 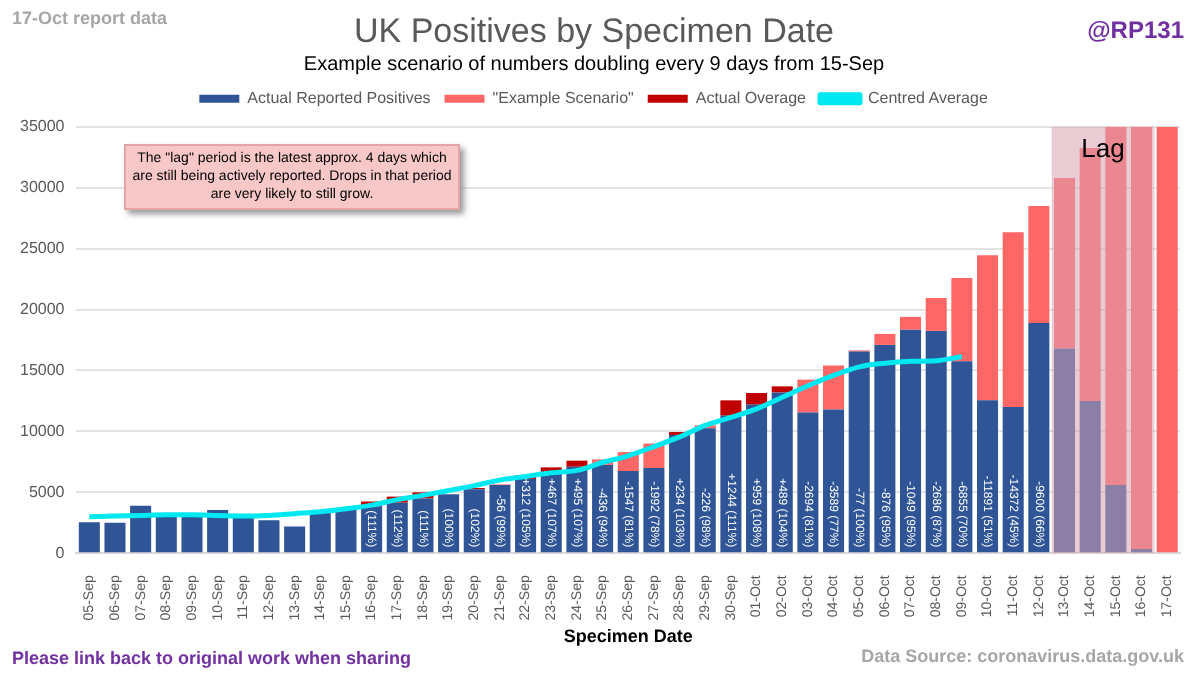 I want to click on legend-label: Actual Reported Positives, so click(x=339, y=98).